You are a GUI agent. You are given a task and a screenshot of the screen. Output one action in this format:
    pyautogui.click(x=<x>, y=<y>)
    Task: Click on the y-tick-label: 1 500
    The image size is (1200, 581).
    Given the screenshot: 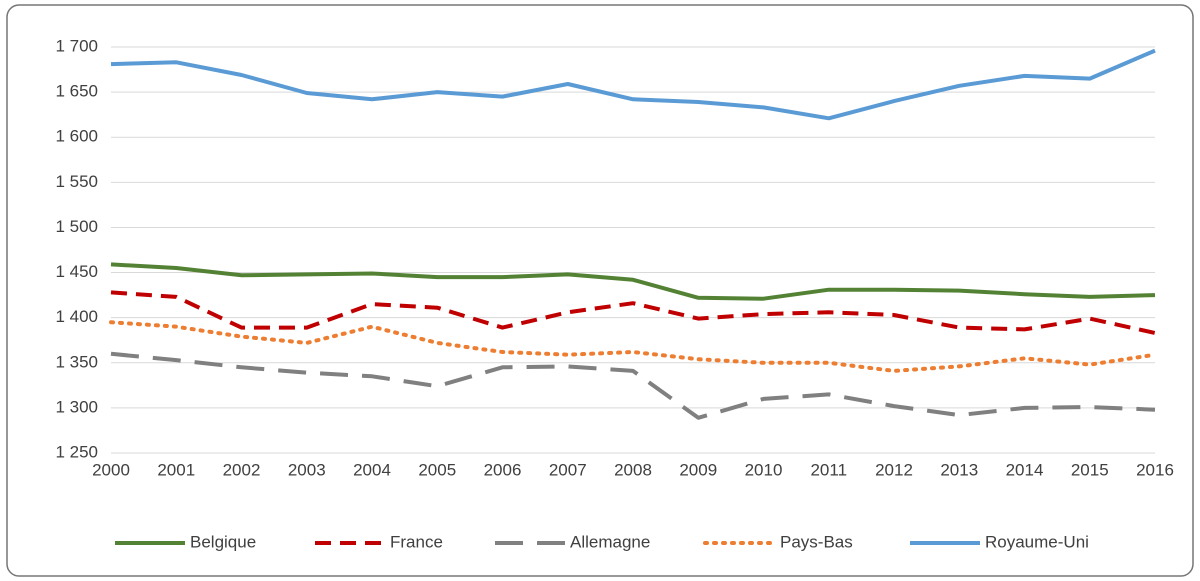 What is the action you would take?
    pyautogui.click(x=76, y=226)
    